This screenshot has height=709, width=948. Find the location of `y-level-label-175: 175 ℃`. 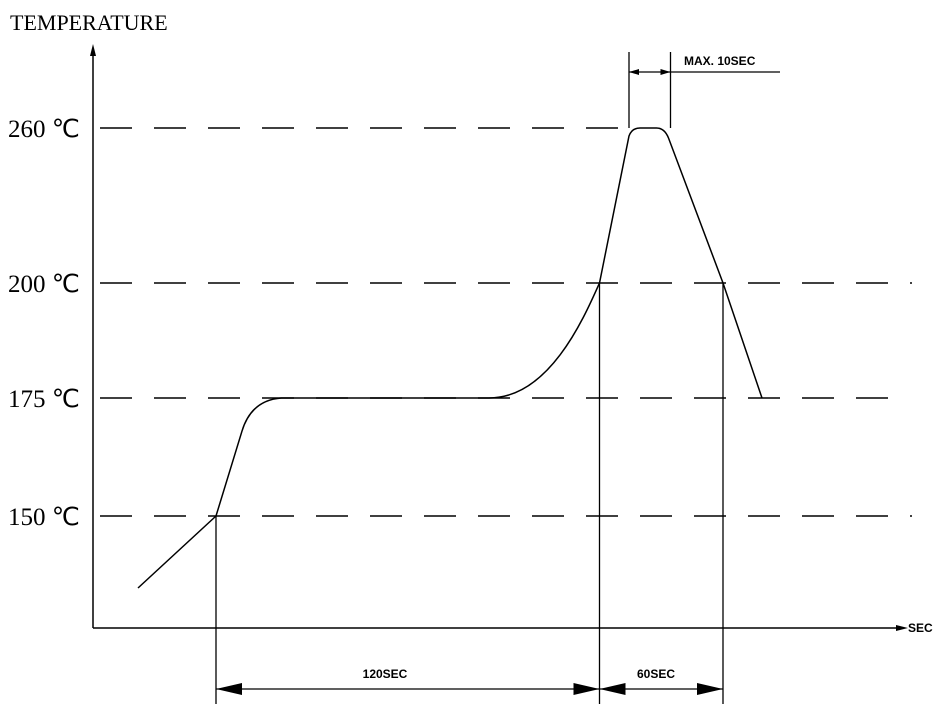

y-level-label-175: 175 ℃ is located at coordinates (44, 399).